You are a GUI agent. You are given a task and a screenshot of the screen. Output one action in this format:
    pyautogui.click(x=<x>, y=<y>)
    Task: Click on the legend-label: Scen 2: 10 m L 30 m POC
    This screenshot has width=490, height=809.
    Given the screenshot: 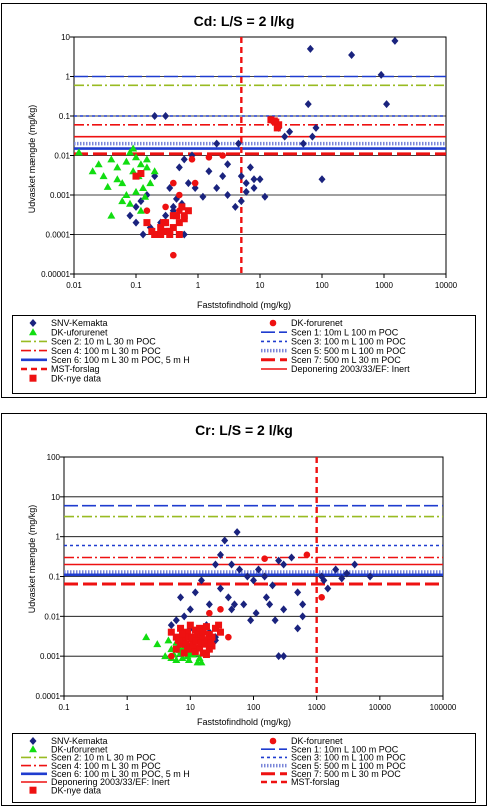 What is the action you would take?
    pyautogui.click(x=103, y=342)
    